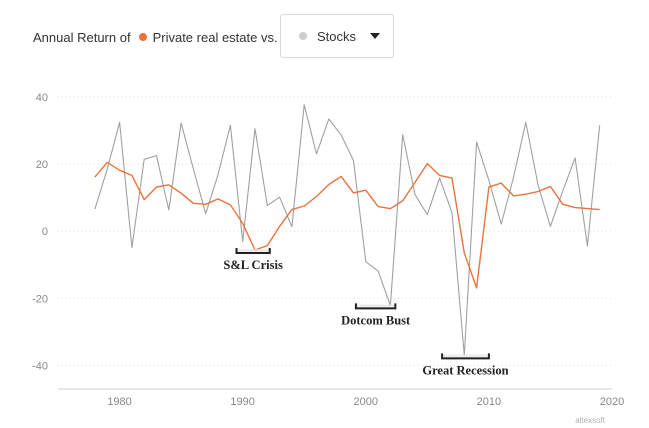  What do you see at coordinates (590, 420) in the screenshot?
I see `watermark: altexsoft` at bounding box center [590, 420].